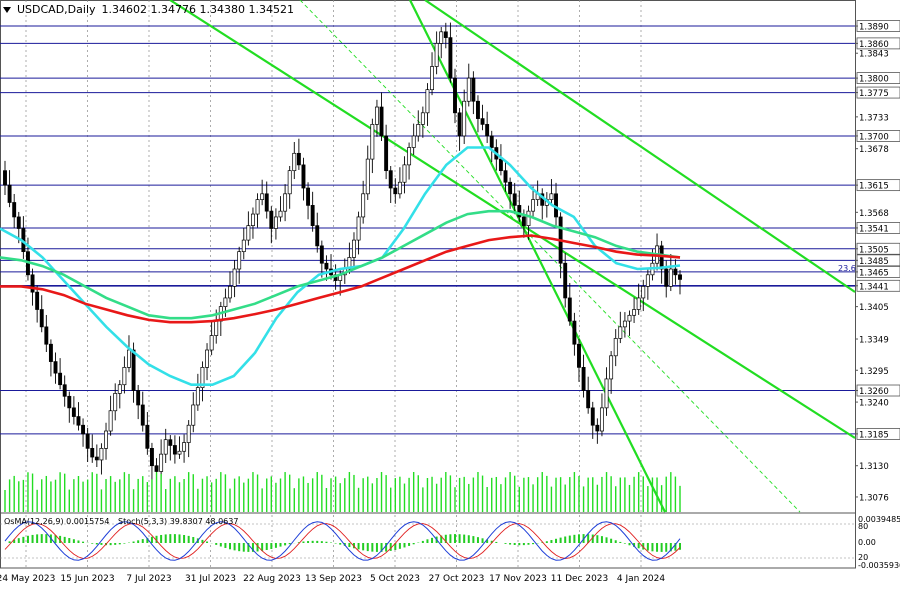  What do you see at coordinates (56, 521) in the screenshot?
I see `oscma-label: OsMA(12,26,9) 0.0015754` at bounding box center [56, 521].